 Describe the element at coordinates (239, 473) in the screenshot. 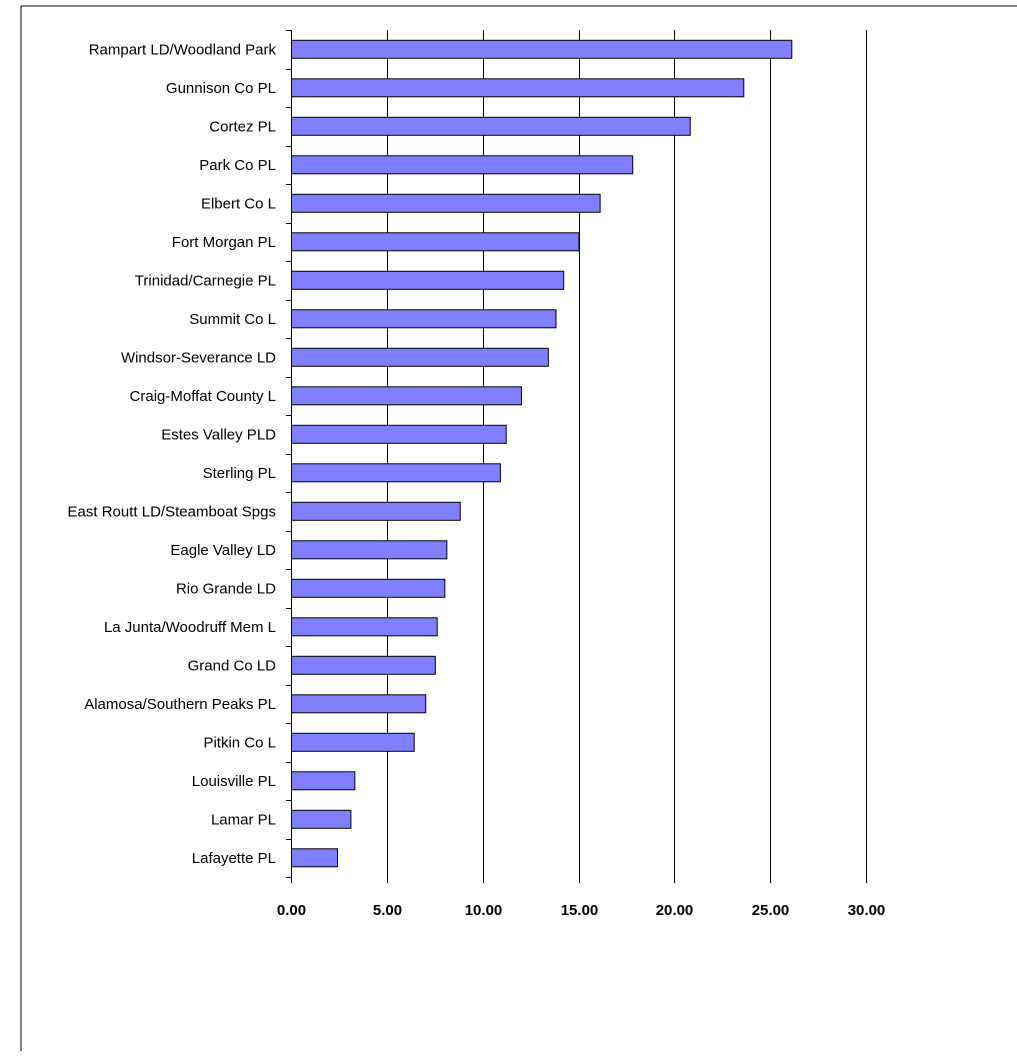

I see `category-label: Sterling PL` at that location.